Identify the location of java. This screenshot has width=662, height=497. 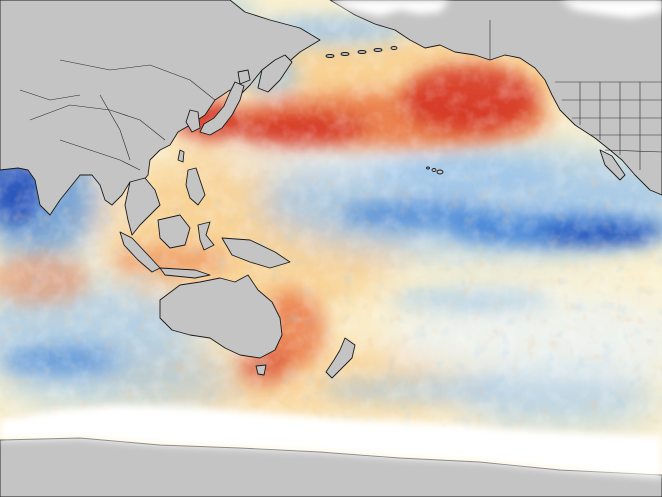
(185, 273).